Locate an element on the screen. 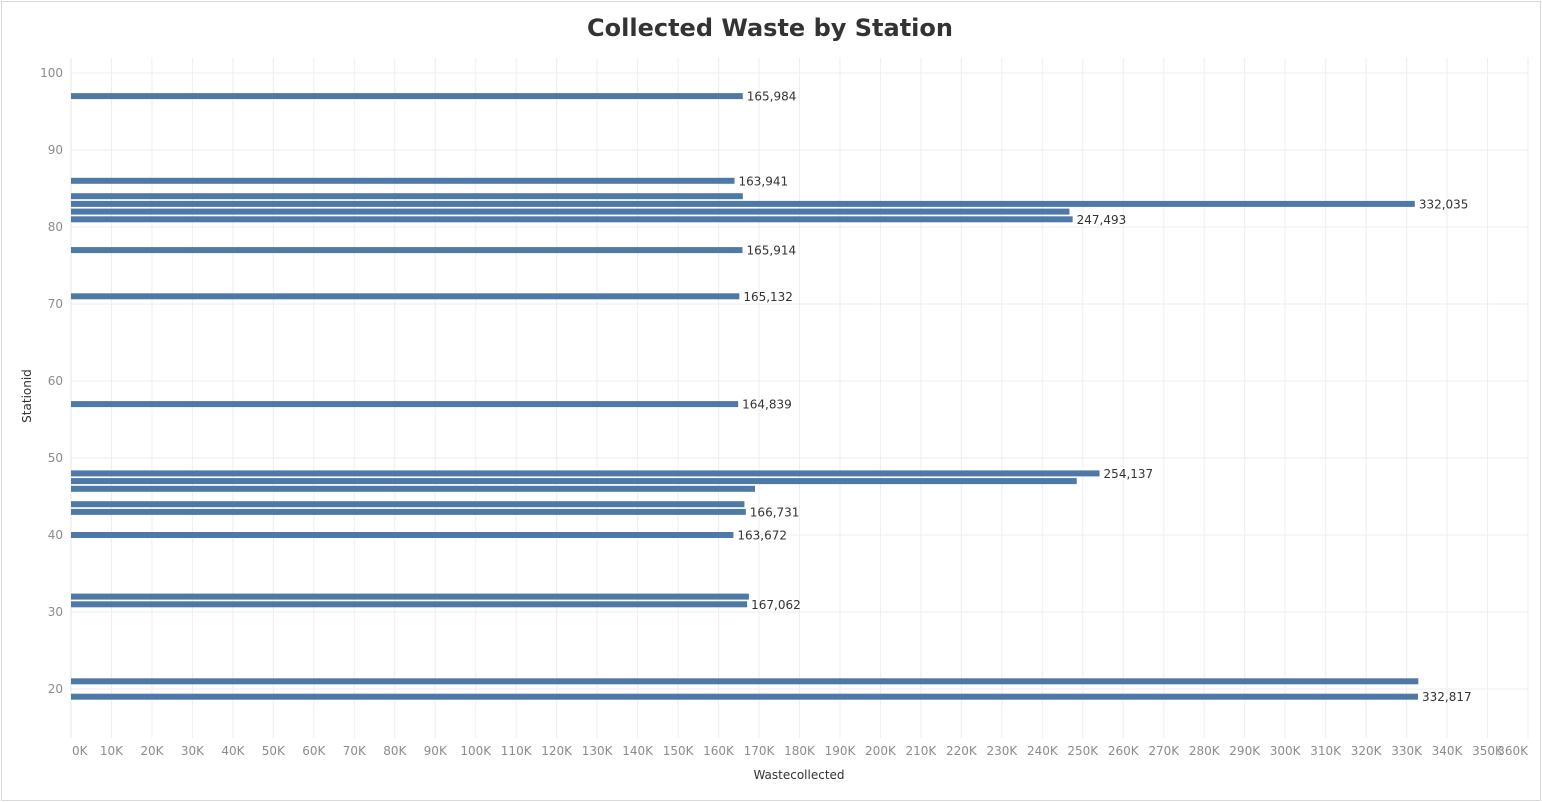 This screenshot has width=1542, height=802. bar-label-station-81: 247,493 is located at coordinates (1102, 220).